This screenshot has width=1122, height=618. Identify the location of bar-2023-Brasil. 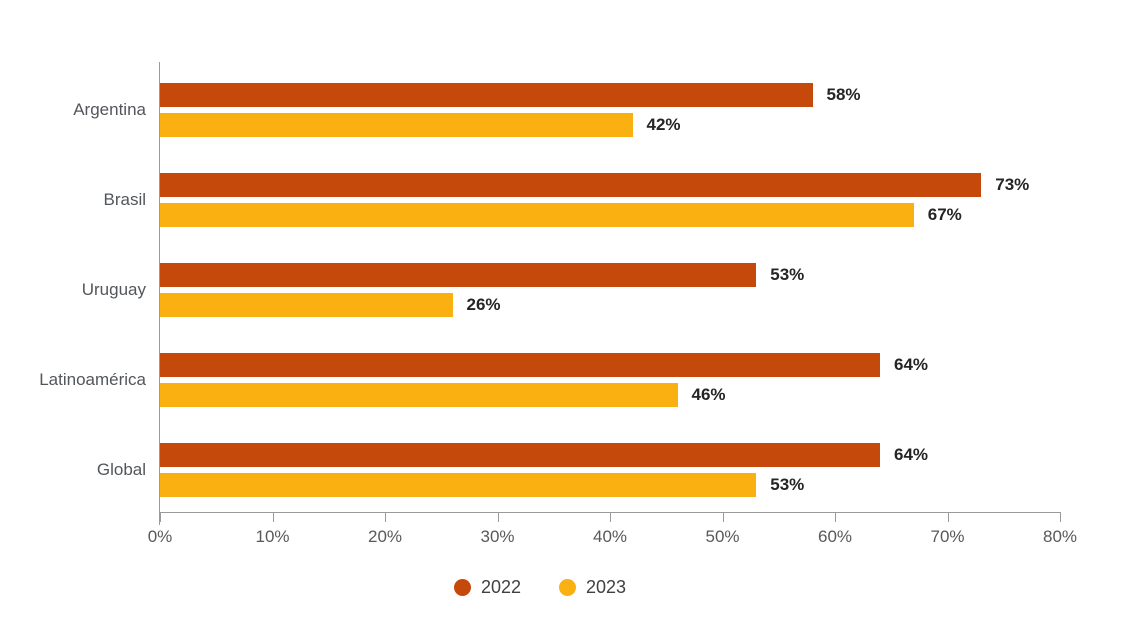
(537, 215).